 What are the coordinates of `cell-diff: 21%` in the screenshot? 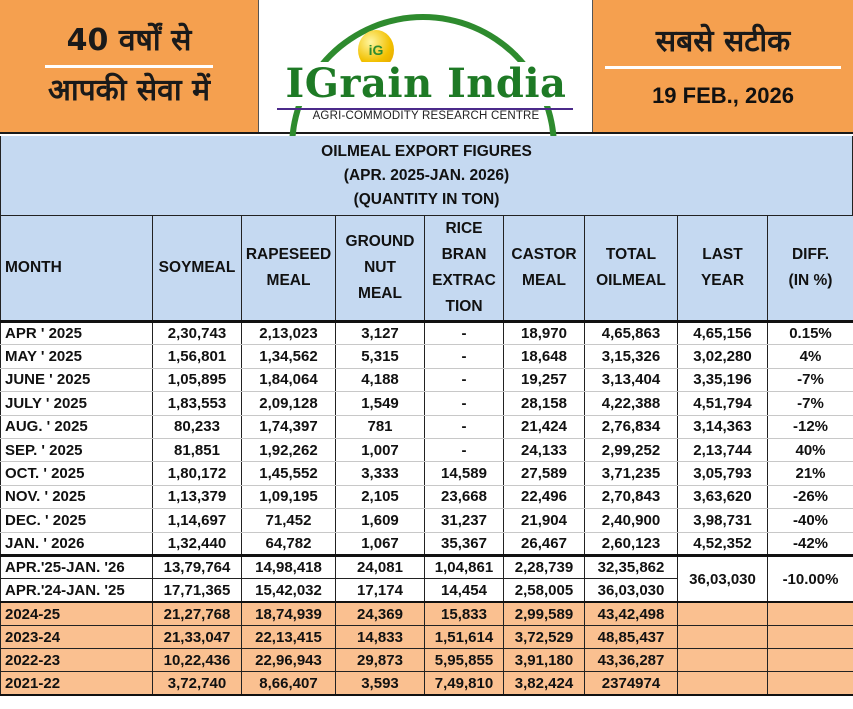 It's located at (810, 473).